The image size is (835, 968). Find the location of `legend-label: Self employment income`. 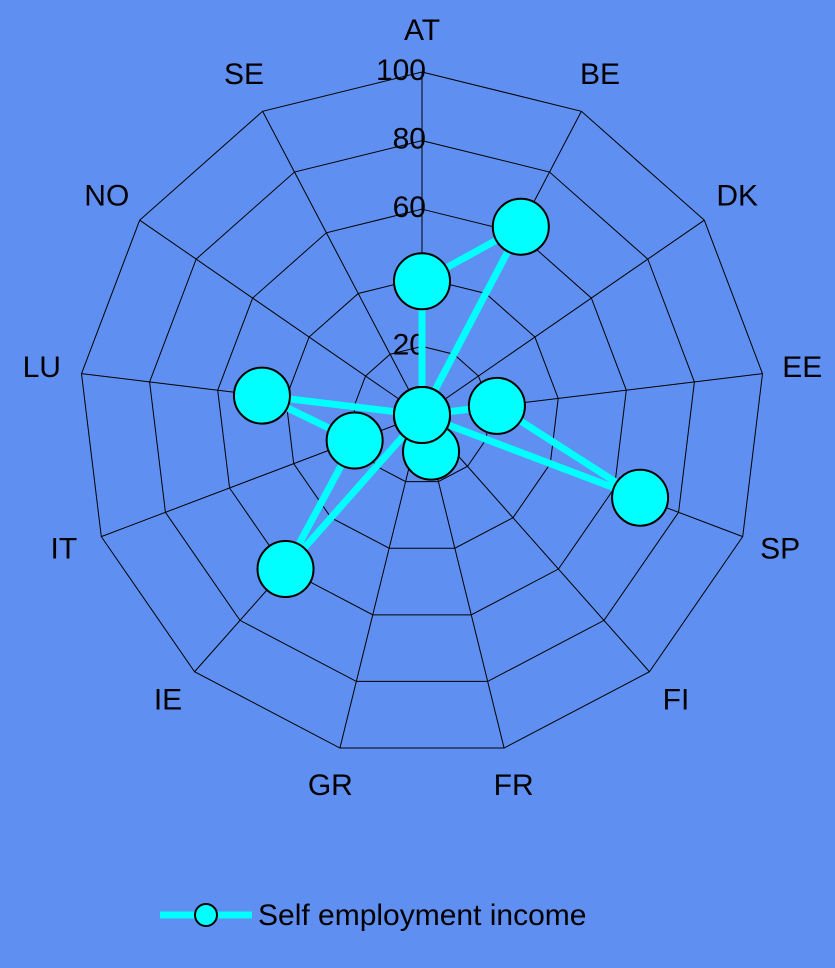

legend-label: Self employment income is located at coordinates (422, 915).